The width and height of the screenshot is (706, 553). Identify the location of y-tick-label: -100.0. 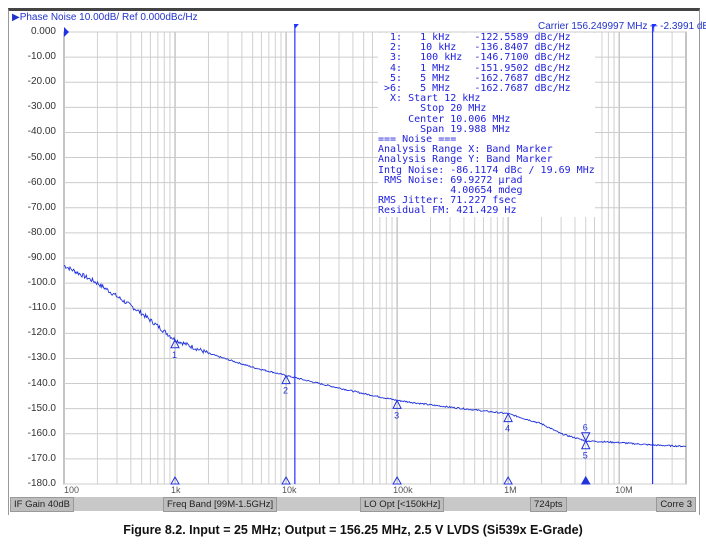
(41, 283).